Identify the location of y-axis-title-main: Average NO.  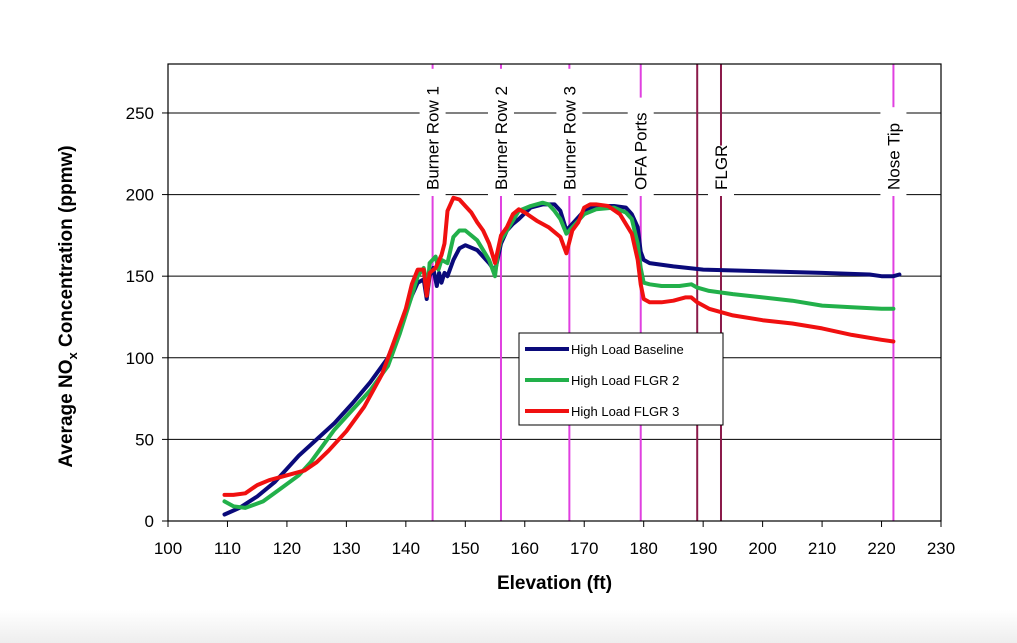
(66, 414).